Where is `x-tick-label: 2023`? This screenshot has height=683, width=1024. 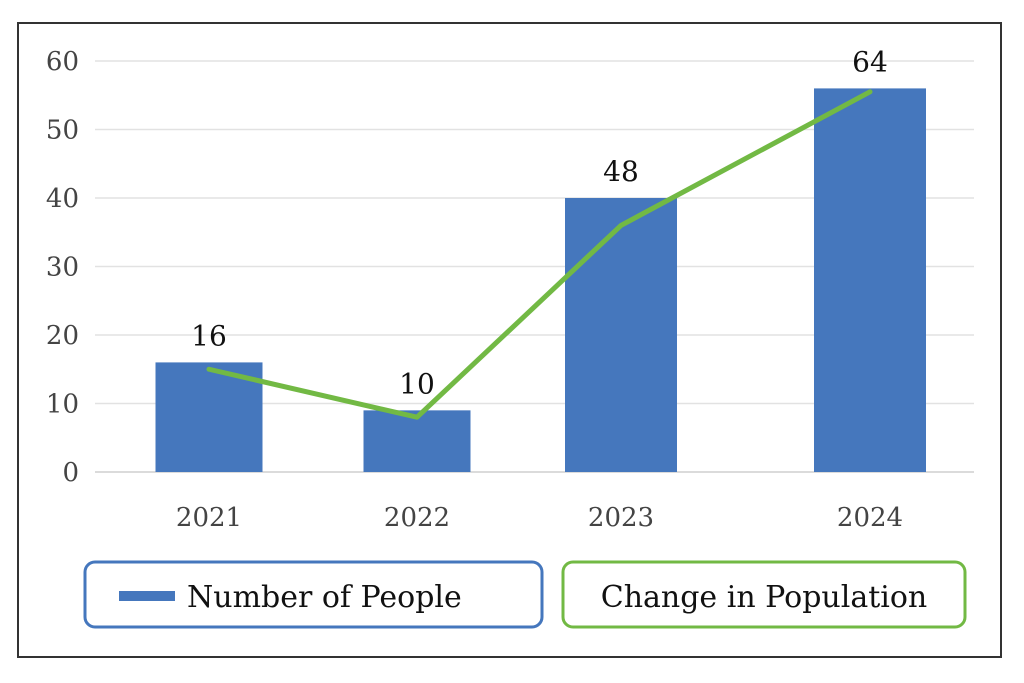
x-tick-label: 2023 is located at coordinates (621, 518).